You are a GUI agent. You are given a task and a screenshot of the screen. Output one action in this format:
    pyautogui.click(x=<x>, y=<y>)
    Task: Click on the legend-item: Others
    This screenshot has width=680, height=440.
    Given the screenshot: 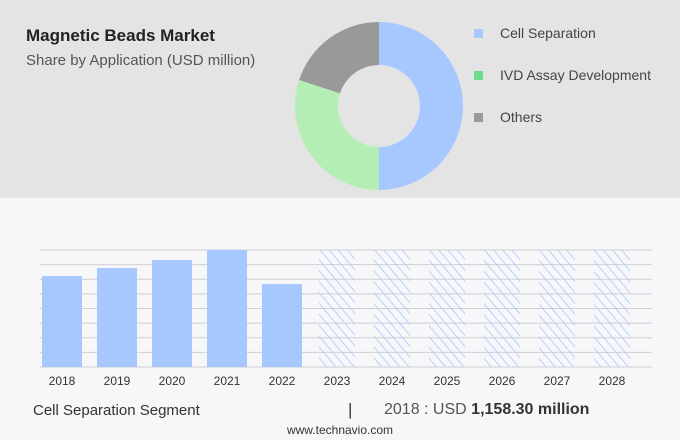 What is the action you would take?
    pyautogui.click(x=562, y=117)
    